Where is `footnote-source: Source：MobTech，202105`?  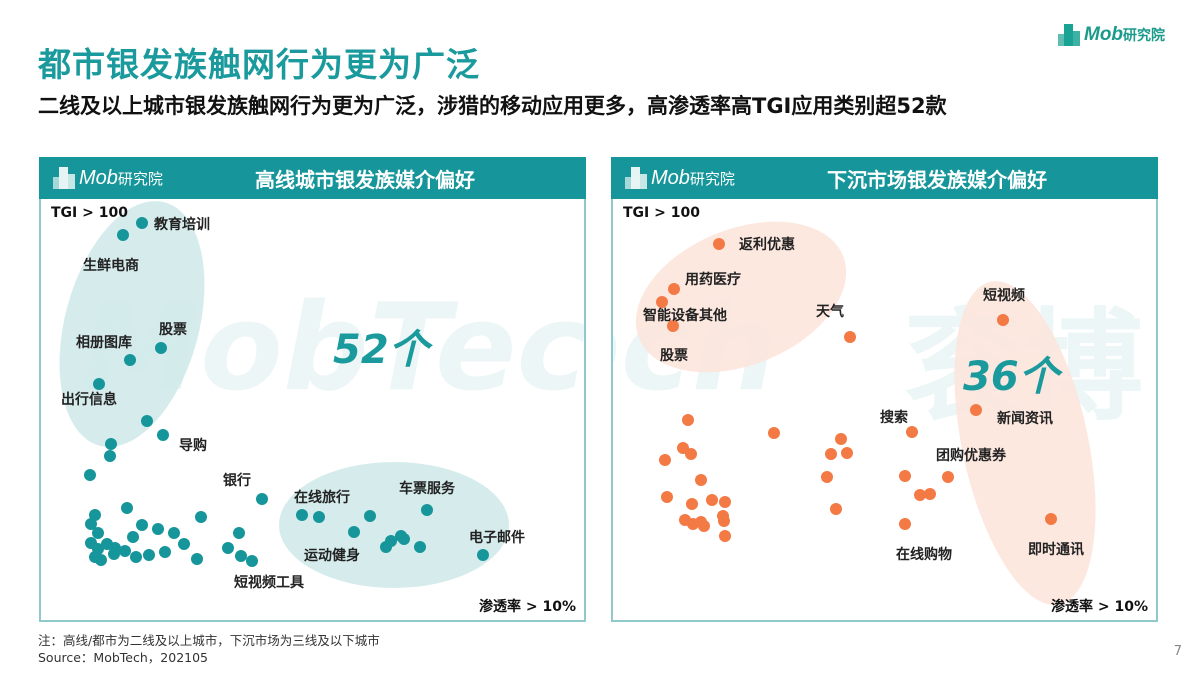
footnote-source: Source：MobTech，202105 is located at coordinates (123, 657).